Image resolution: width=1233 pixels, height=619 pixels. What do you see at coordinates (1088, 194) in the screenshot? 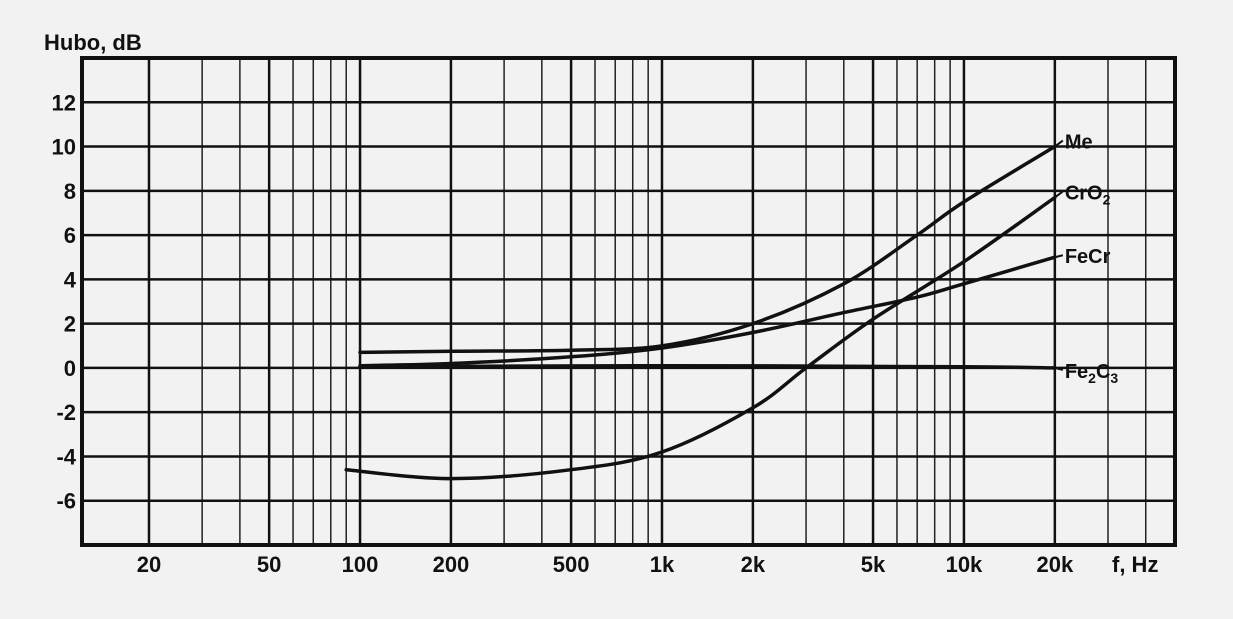
I see `series-label-cro2: CrO2` at bounding box center [1088, 194].